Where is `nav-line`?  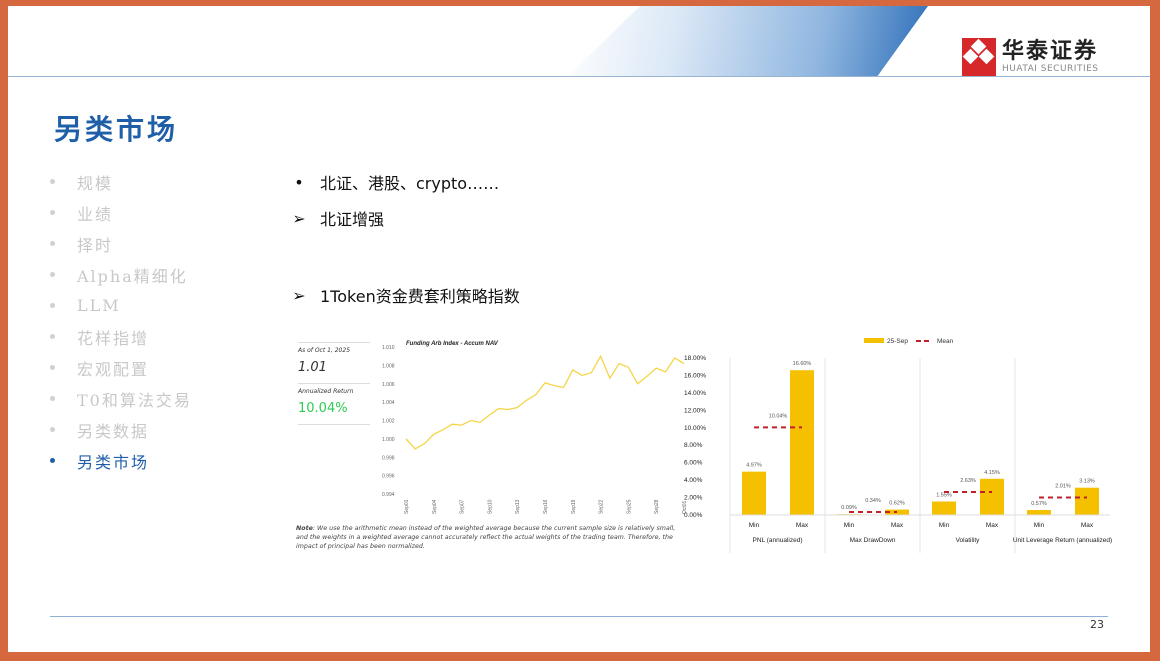 nav-line is located at coordinates (545, 402).